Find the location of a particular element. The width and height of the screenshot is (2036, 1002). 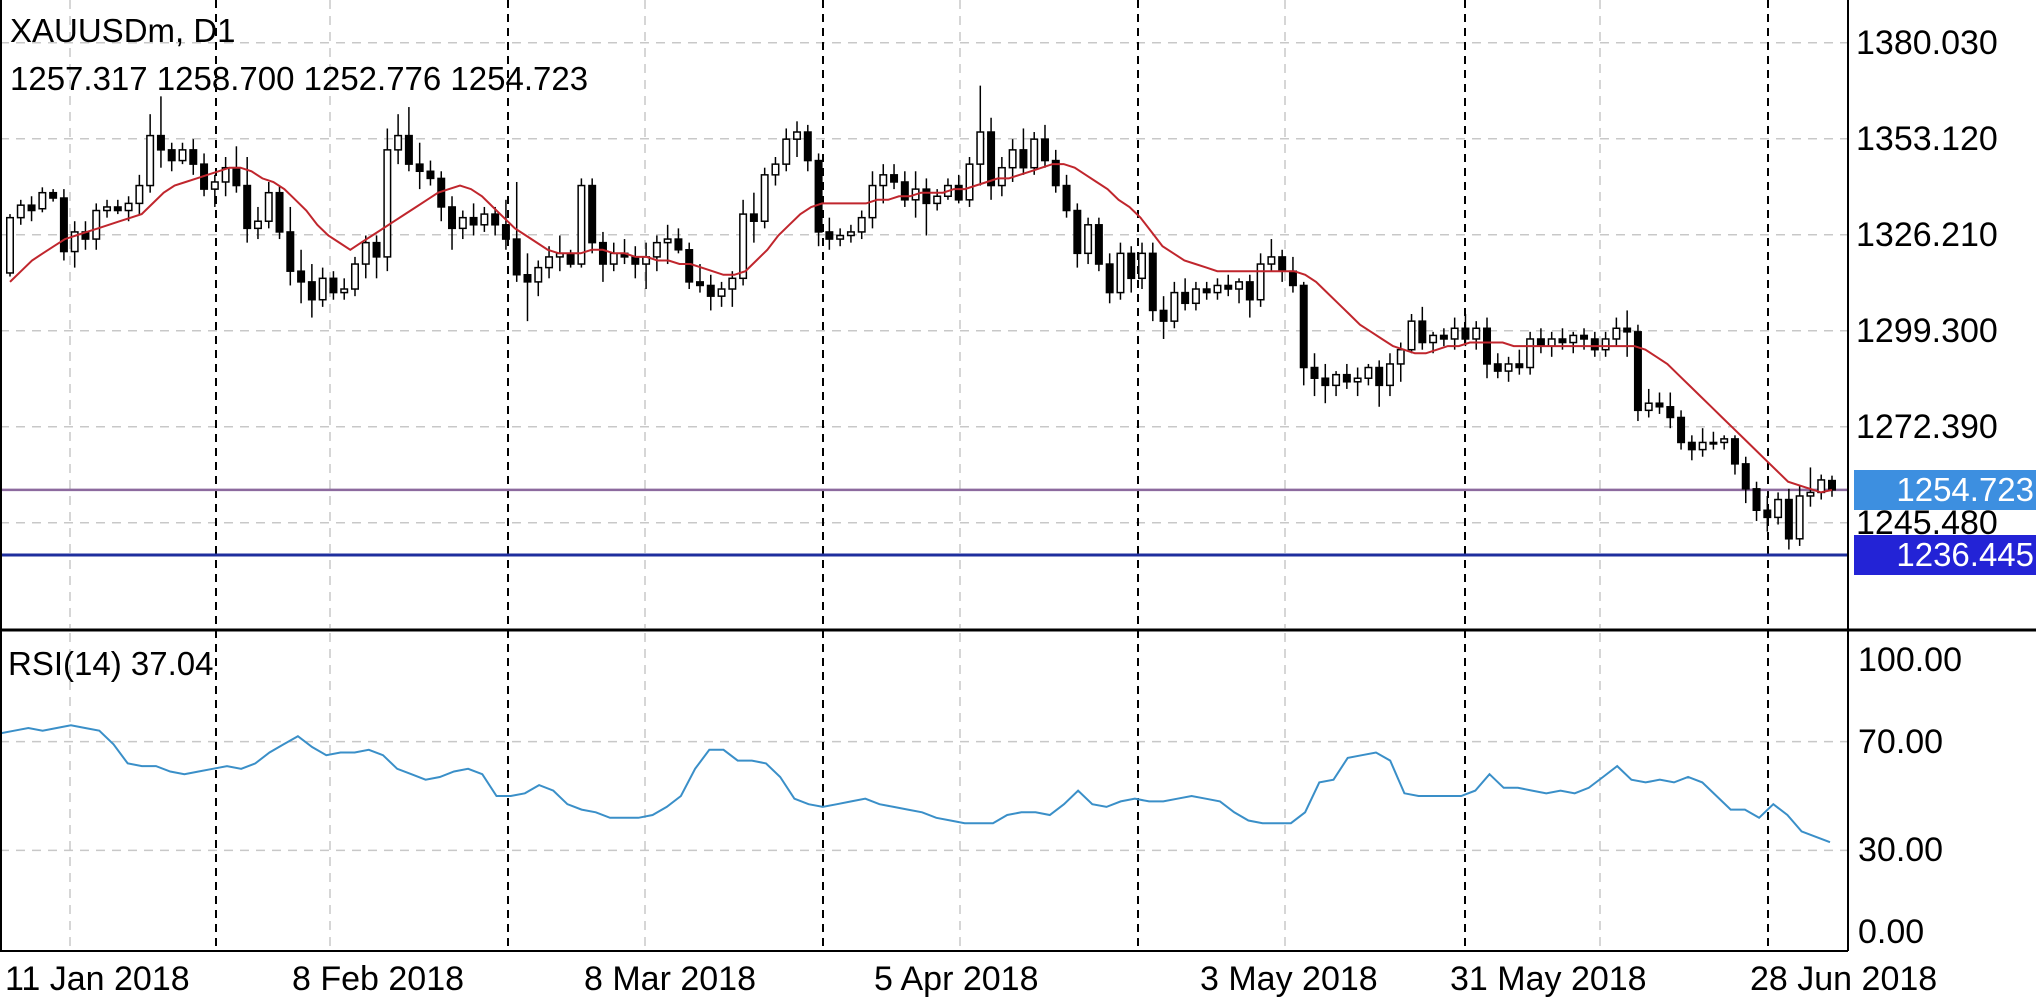

time-tick-label: 8 Mar 2018 is located at coordinates (670, 979).